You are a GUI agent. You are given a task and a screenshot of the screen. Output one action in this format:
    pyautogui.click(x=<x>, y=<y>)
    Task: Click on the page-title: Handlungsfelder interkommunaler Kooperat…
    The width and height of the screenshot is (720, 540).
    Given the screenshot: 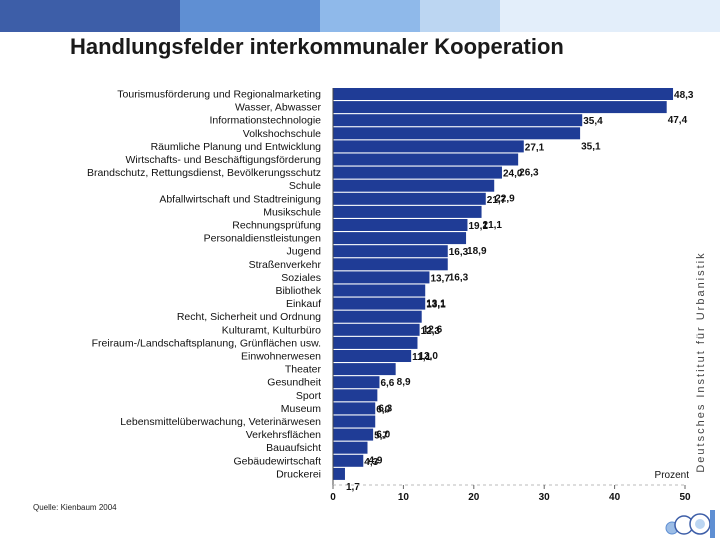 What is the action you would take?
    pyautogui.click(x=317, y=46)
    